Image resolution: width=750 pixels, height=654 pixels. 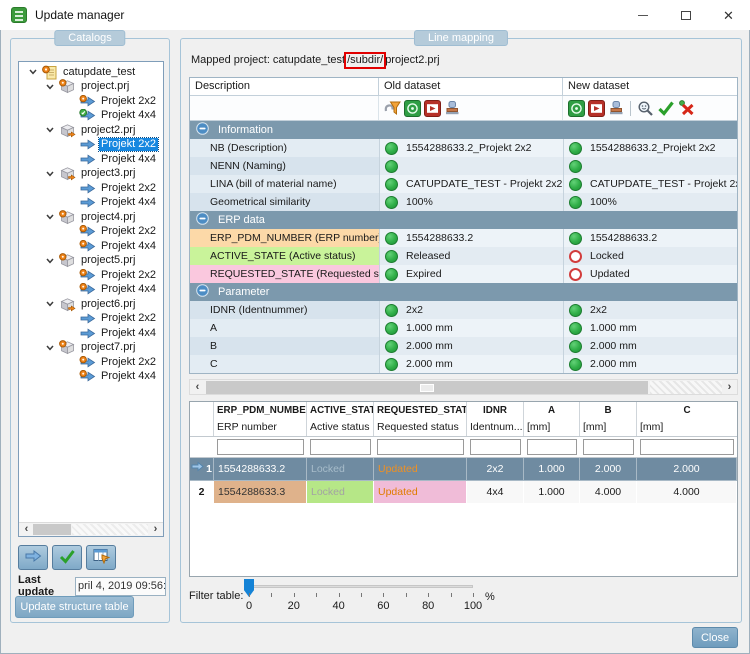 I want to click on last-update-field: pril 4, 2019 09:56:40, so click(x=120, y=586).